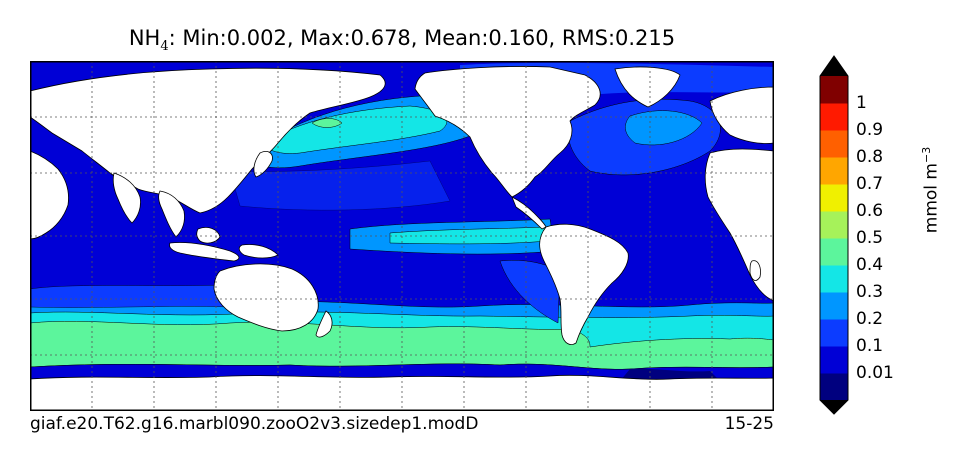 This screenshot has height=466, width=964. I want to click on indian-ocean-edge, so click(130, 296).